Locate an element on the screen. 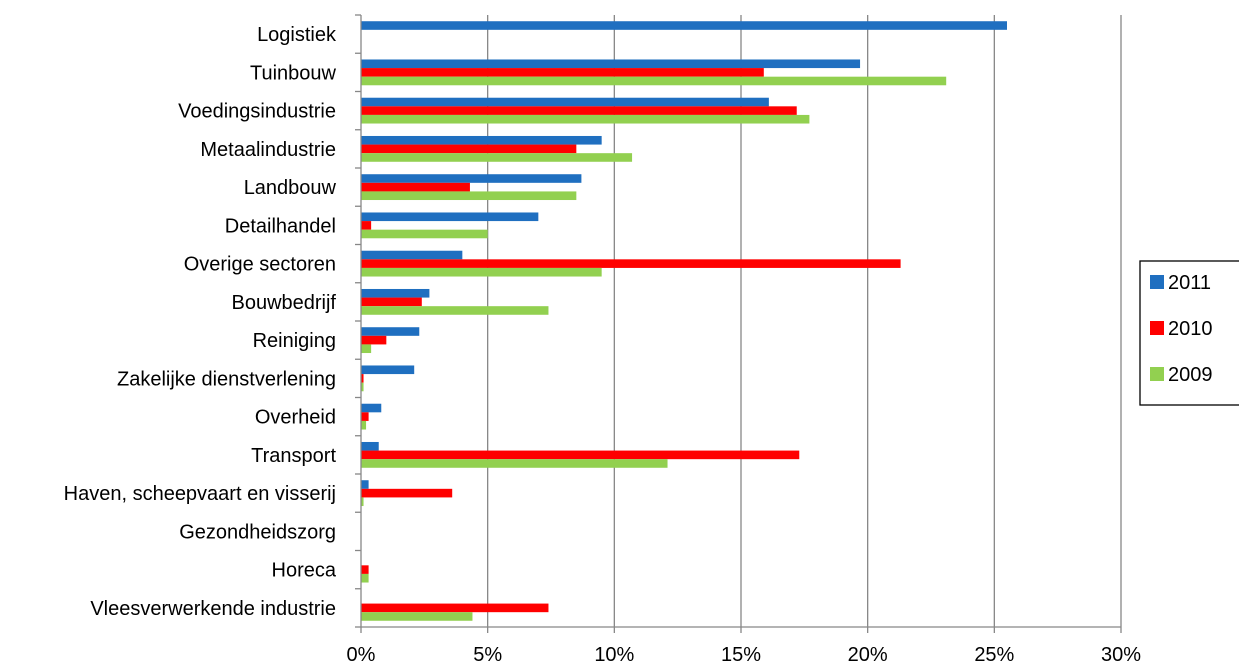 The width and height of the screenshot is (1239, 664). category-label: Detailhandel is located at coordinates (280, 226).